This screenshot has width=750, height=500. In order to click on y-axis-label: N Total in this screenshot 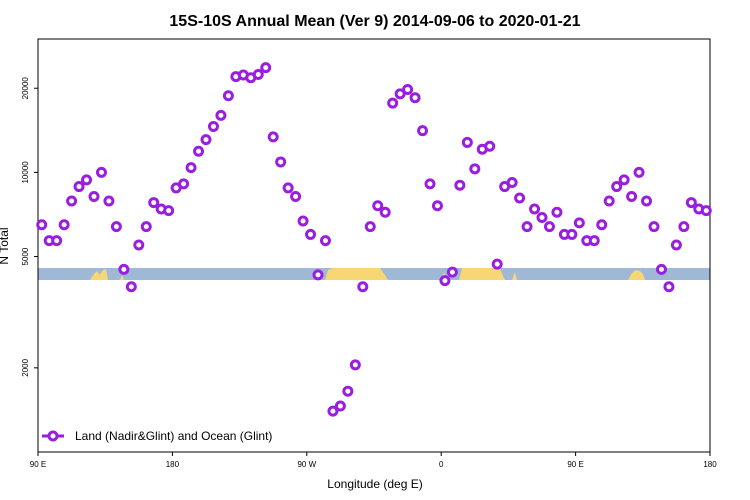, I will do `click(5, 245)`.